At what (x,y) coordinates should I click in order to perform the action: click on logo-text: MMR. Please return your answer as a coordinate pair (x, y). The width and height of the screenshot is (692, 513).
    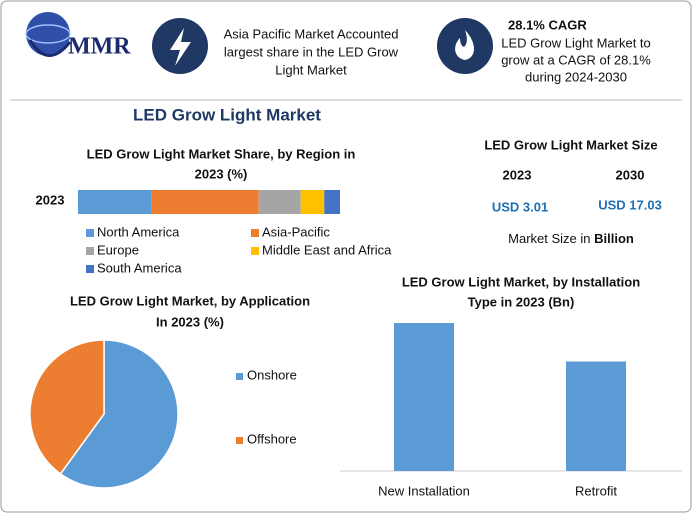
    Looking at the image, I should click on (99, 47).